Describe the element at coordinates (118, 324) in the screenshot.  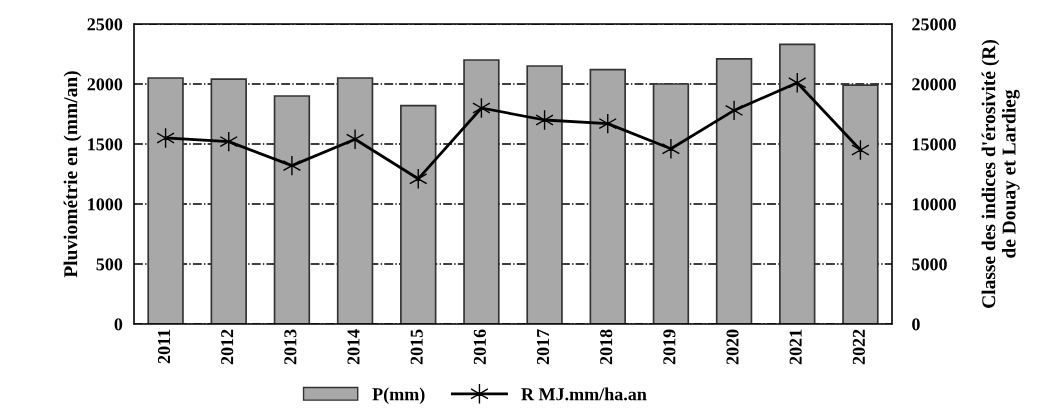
I see `y-tick-label: 0` at that location.